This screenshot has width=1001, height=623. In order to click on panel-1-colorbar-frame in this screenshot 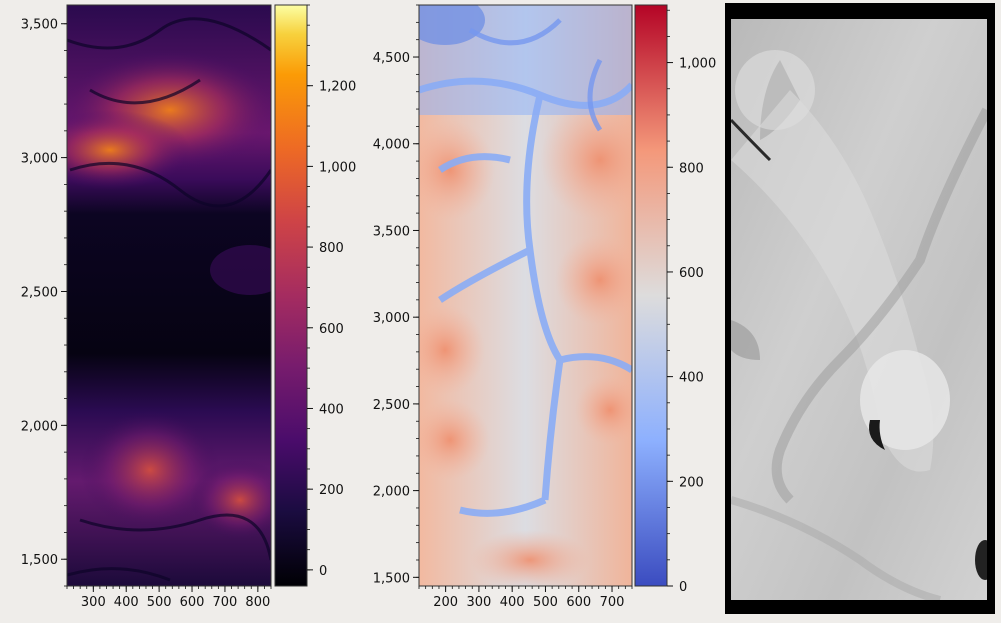, I will do `click(291, 295)`.